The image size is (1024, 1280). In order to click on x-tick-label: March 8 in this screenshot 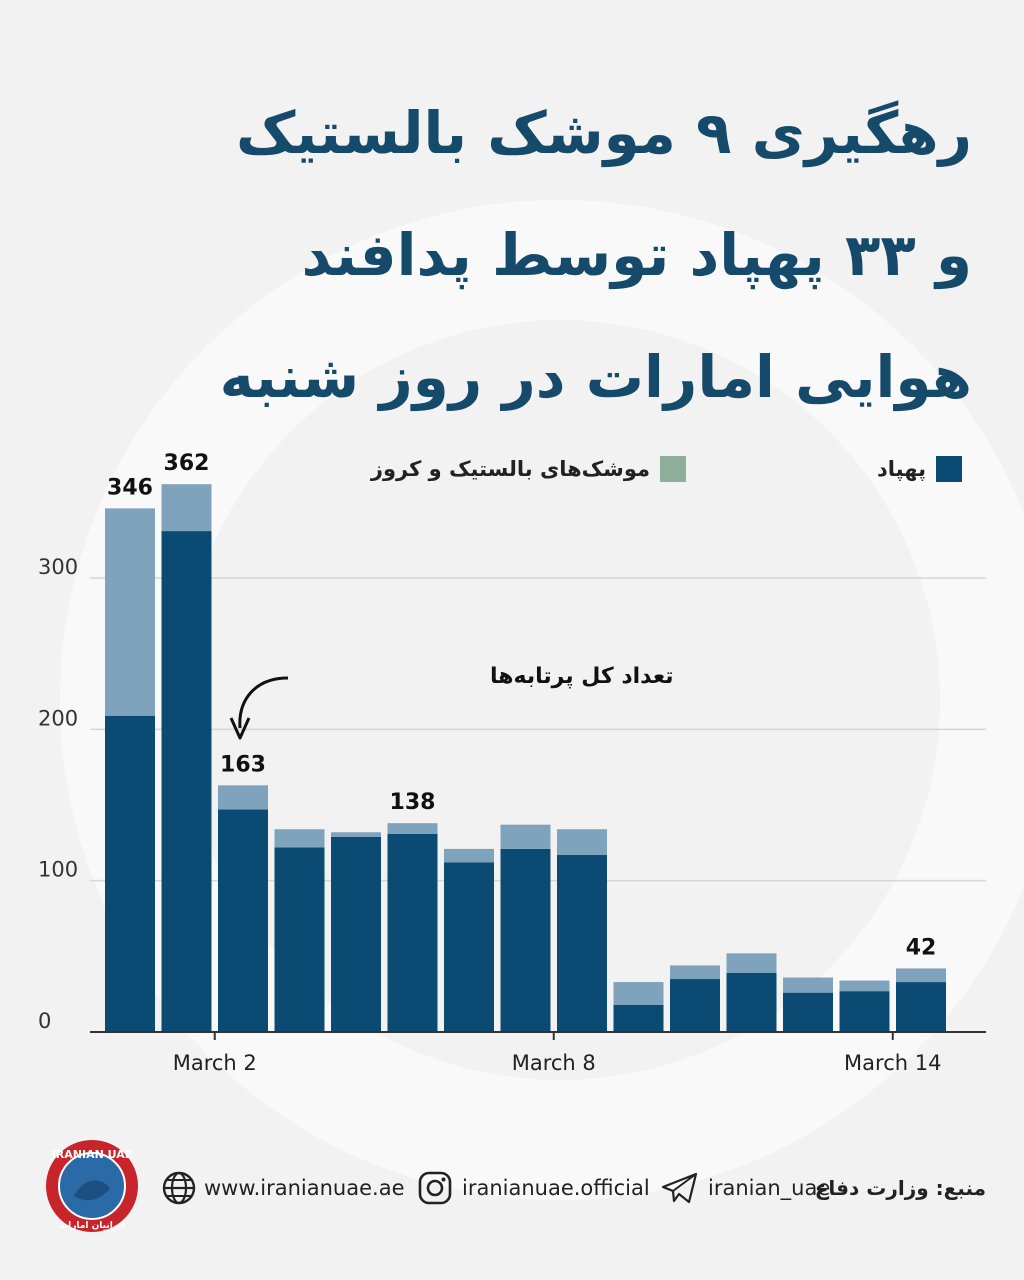, I will do `click(554, 1063)`.